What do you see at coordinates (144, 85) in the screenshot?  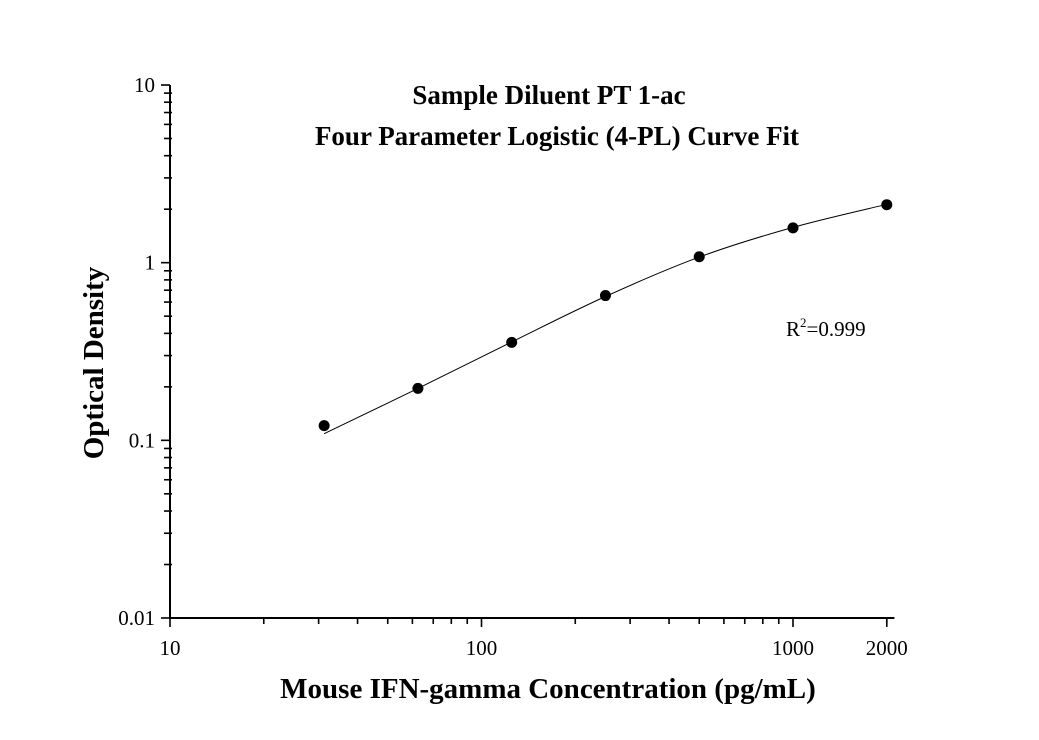 I see `y-tick-label: 10` at bounding box center [144, 85].